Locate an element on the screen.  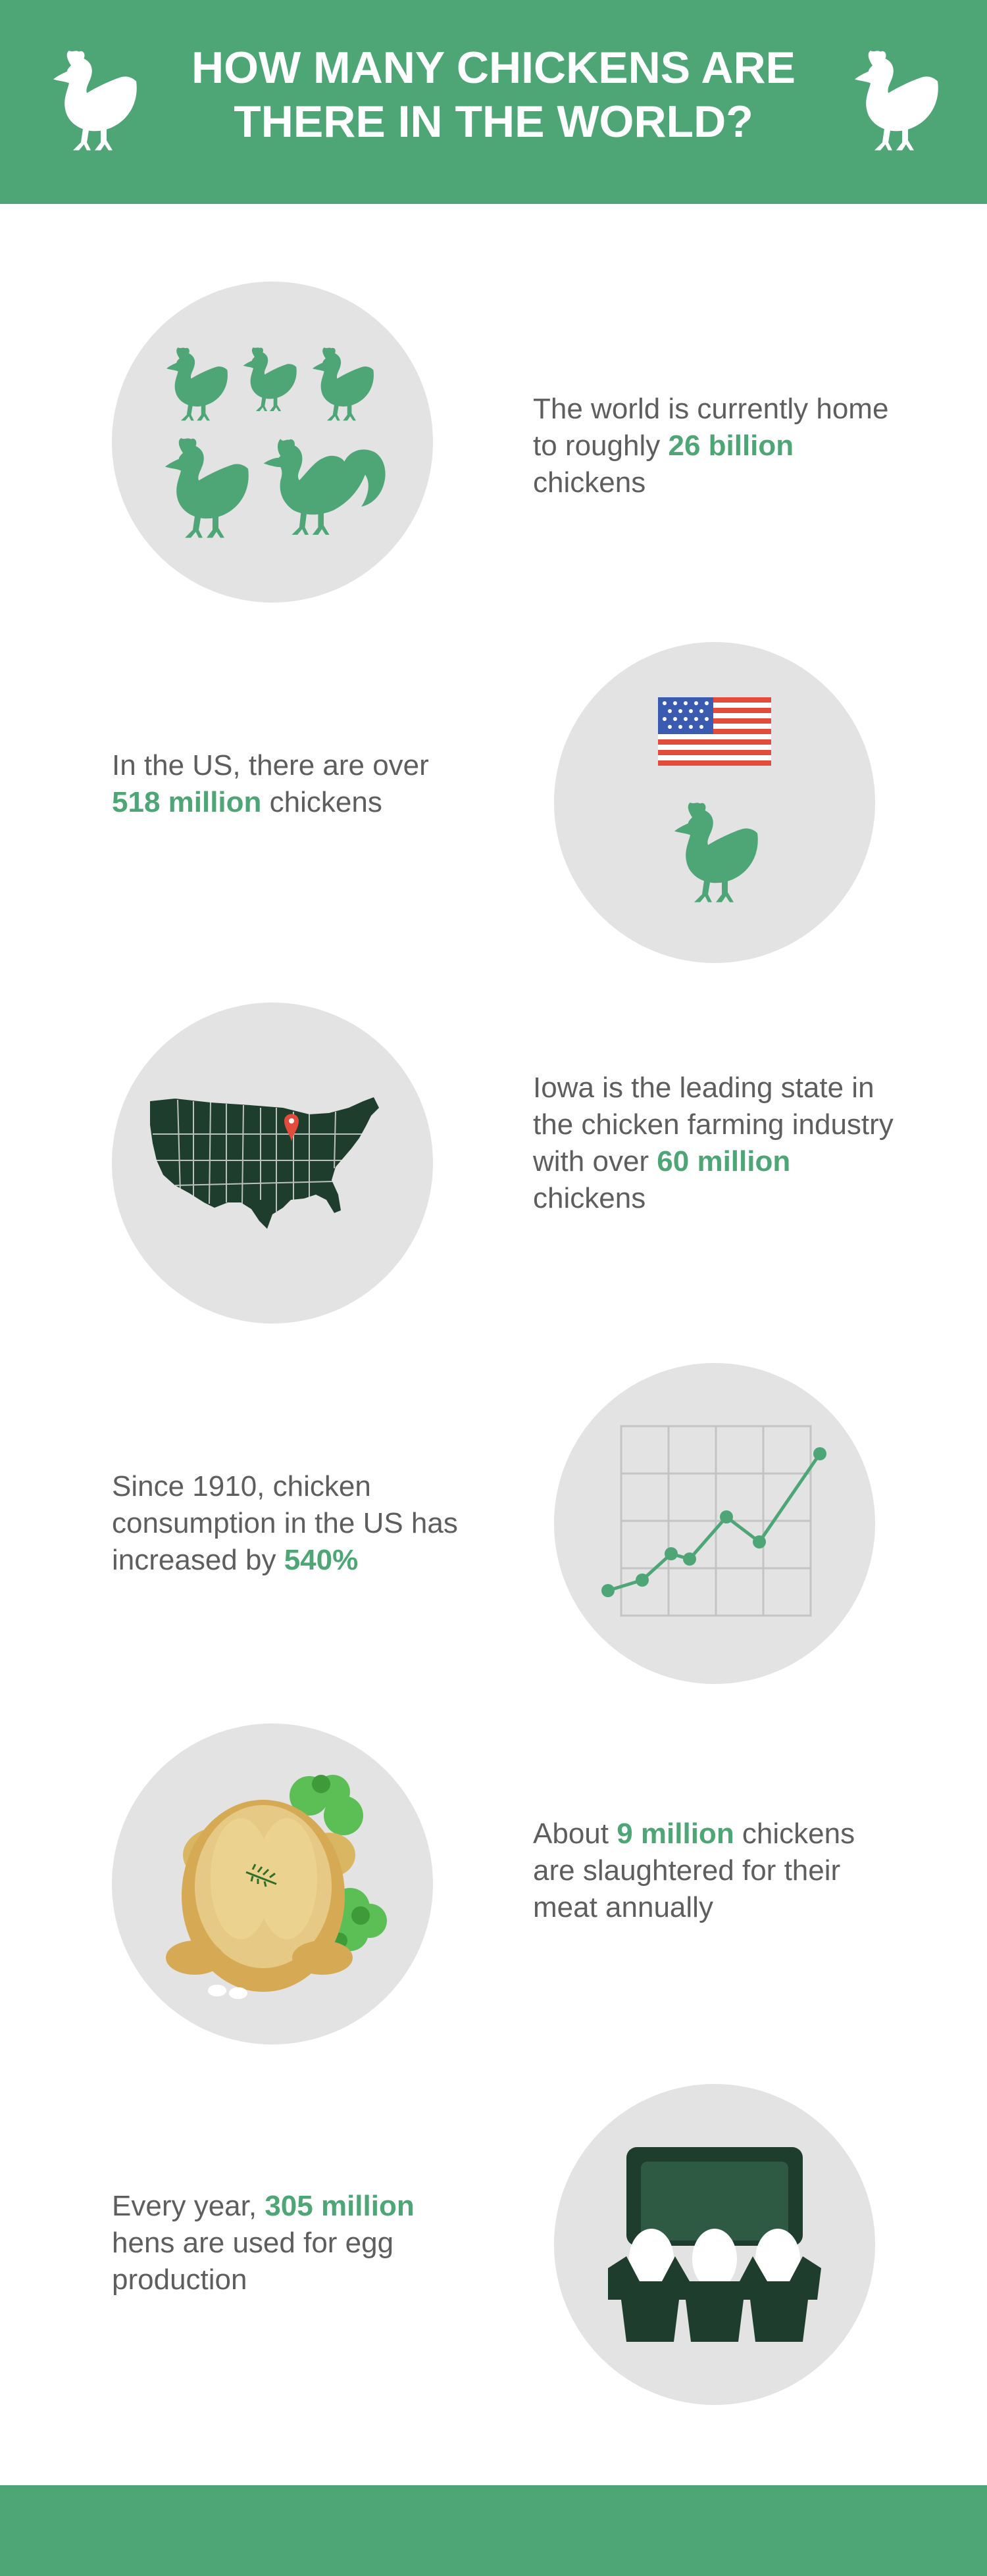
us-flag-chicken-icon is located at coordinates (715, 802).